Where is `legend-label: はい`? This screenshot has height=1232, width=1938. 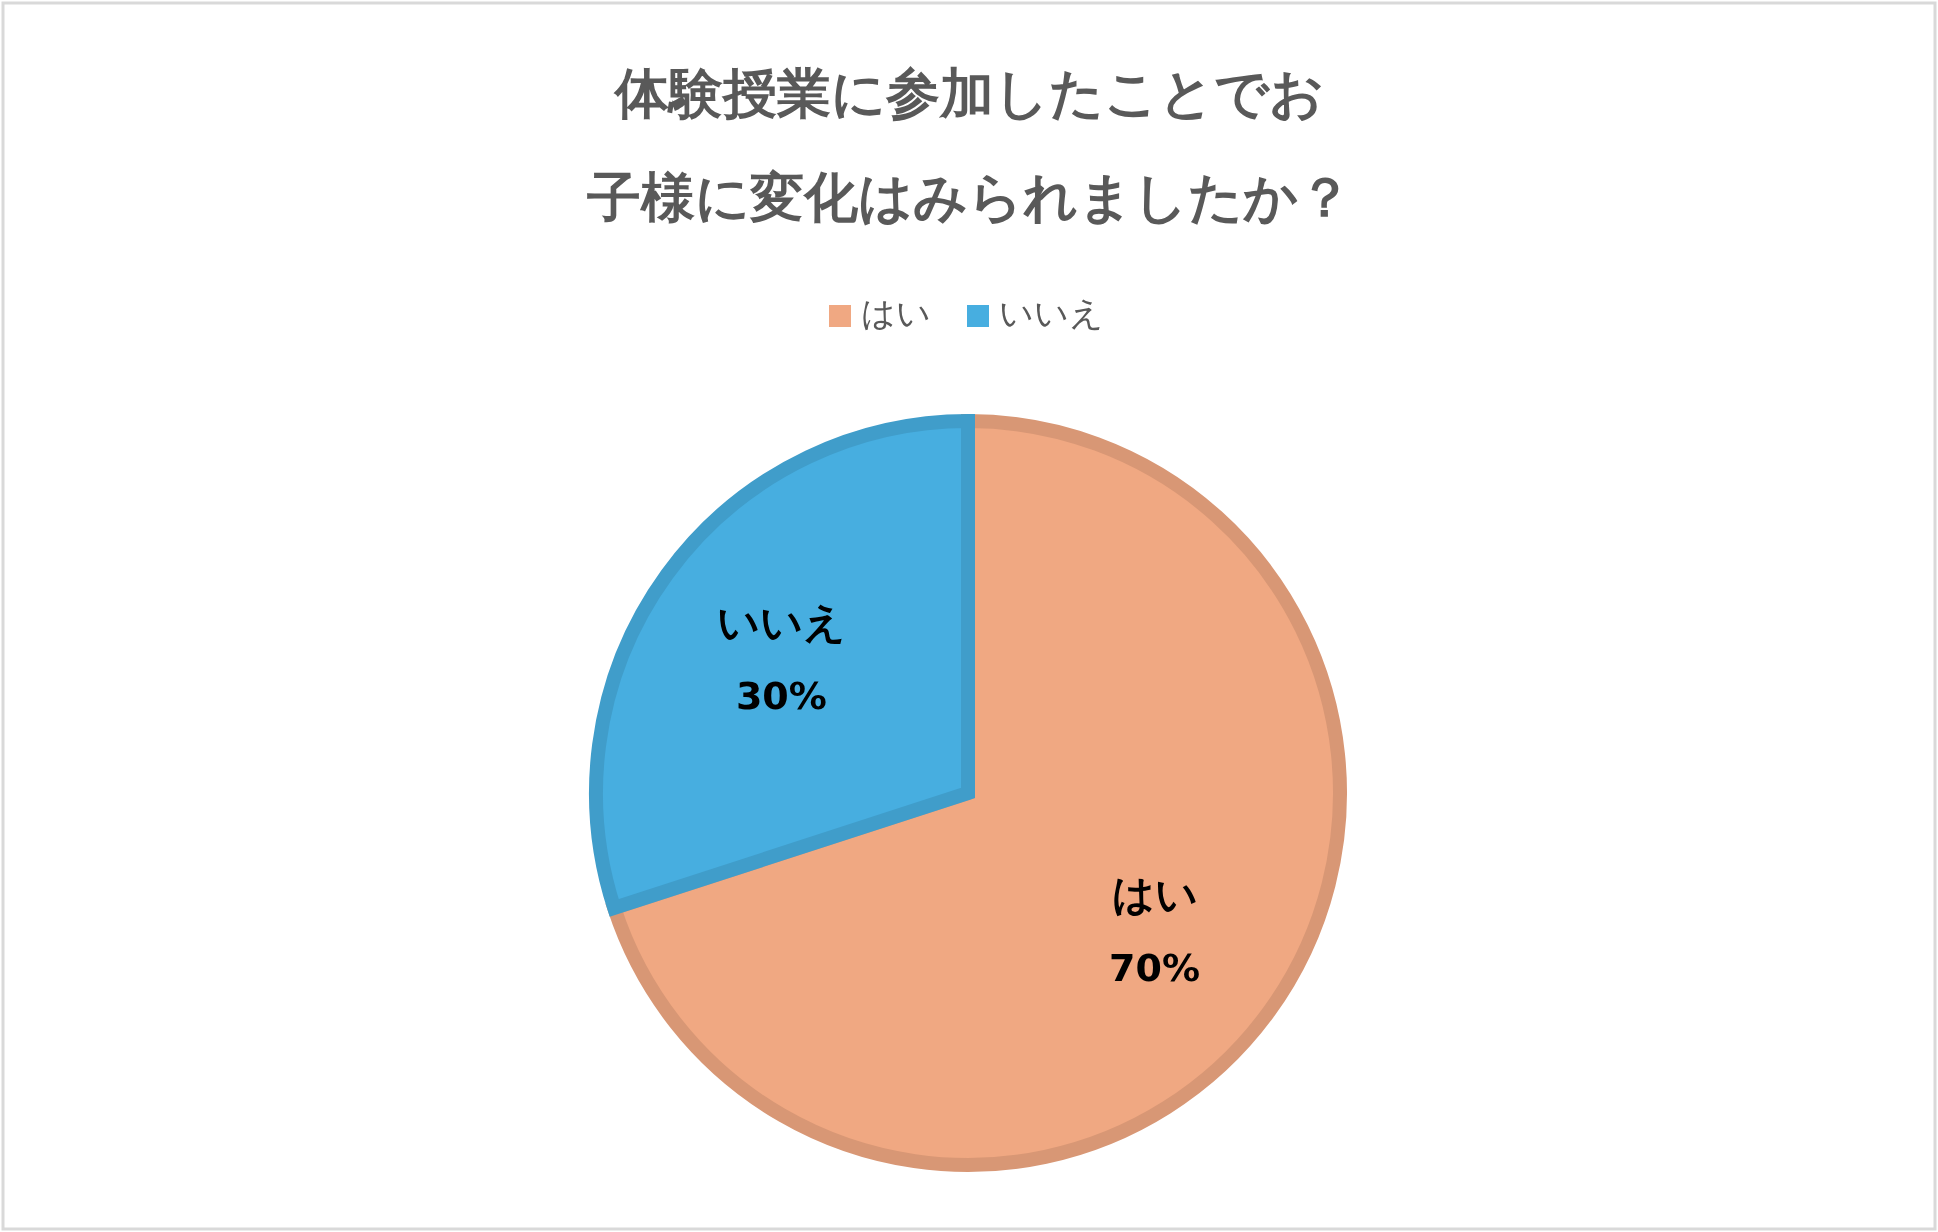 legend-label: はい is located at coordinates (896, 313).